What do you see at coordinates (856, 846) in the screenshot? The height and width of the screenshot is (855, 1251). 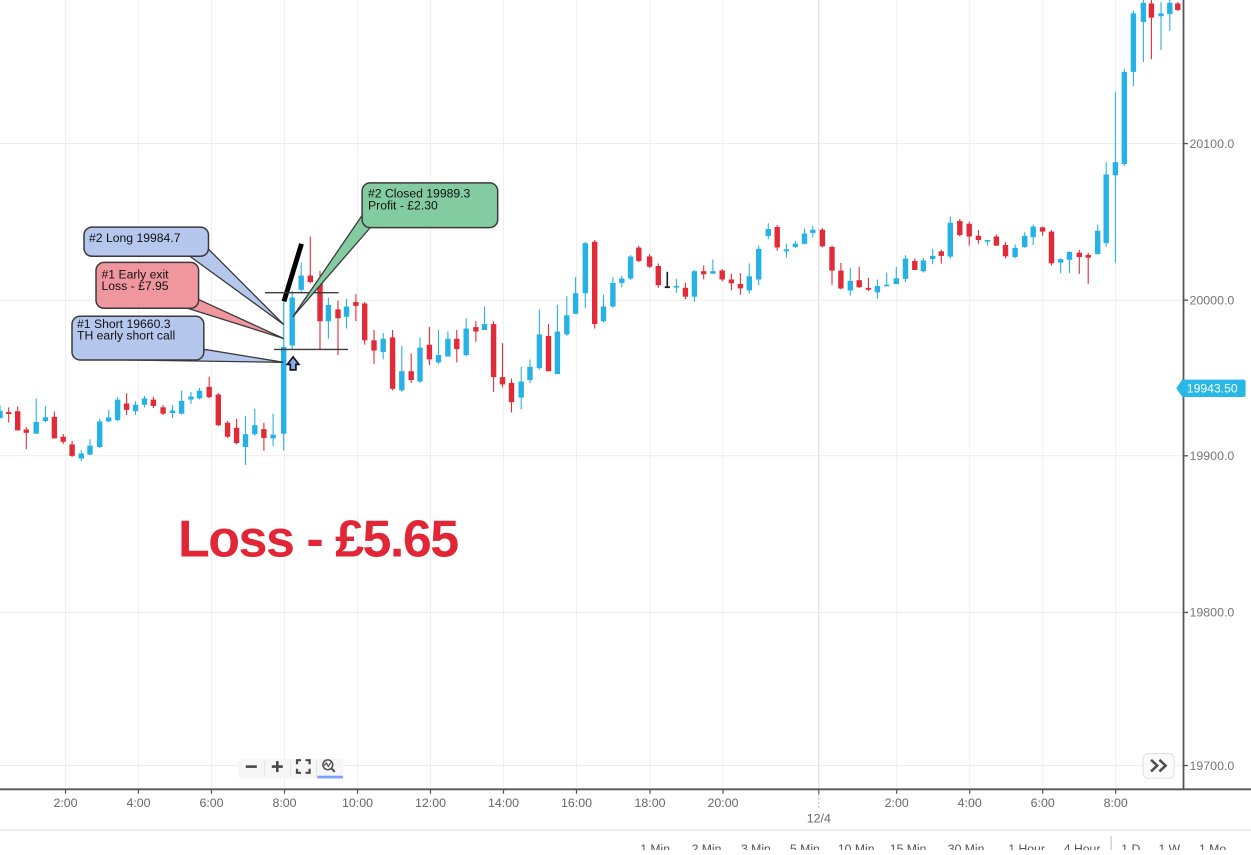 I see `svg-text: 10 Min` at bounding box center [856, 846].